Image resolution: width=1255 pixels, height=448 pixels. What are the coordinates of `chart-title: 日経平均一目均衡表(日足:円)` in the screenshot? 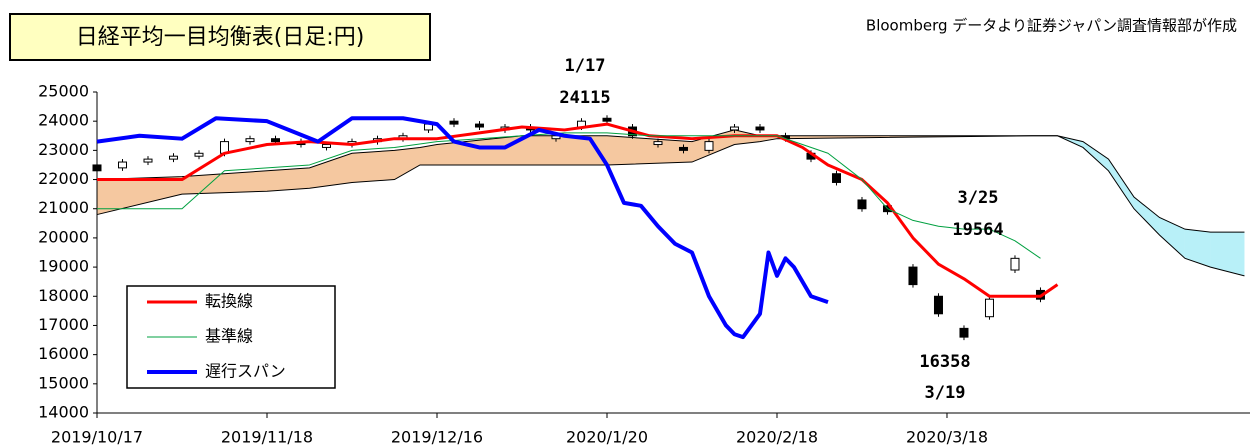 It's located at (220, 37).